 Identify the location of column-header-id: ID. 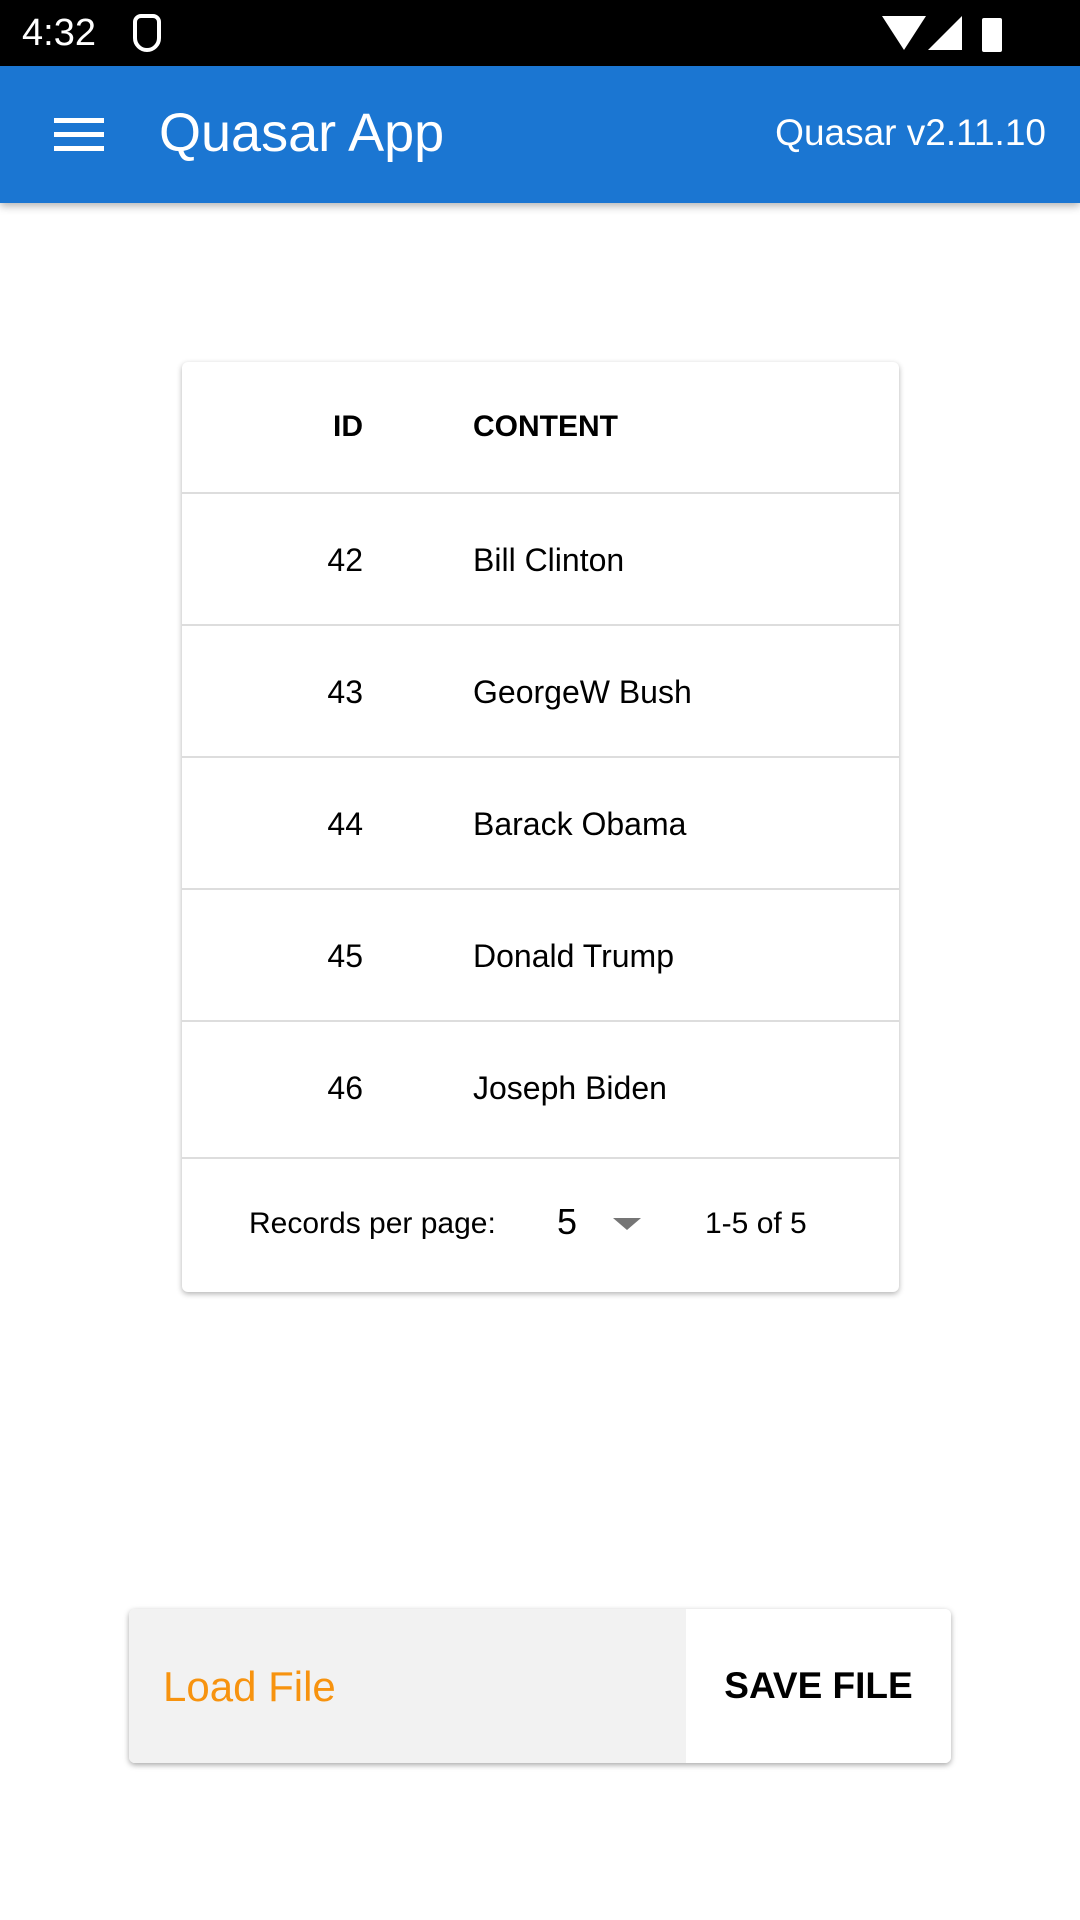
(348, 426).